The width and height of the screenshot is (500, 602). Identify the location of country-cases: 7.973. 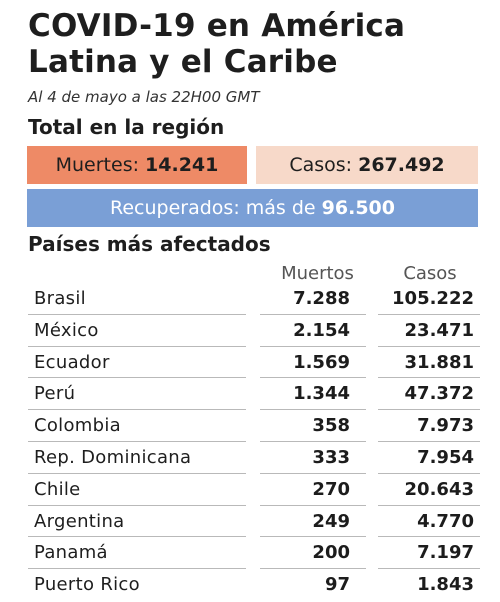
(445, 426).